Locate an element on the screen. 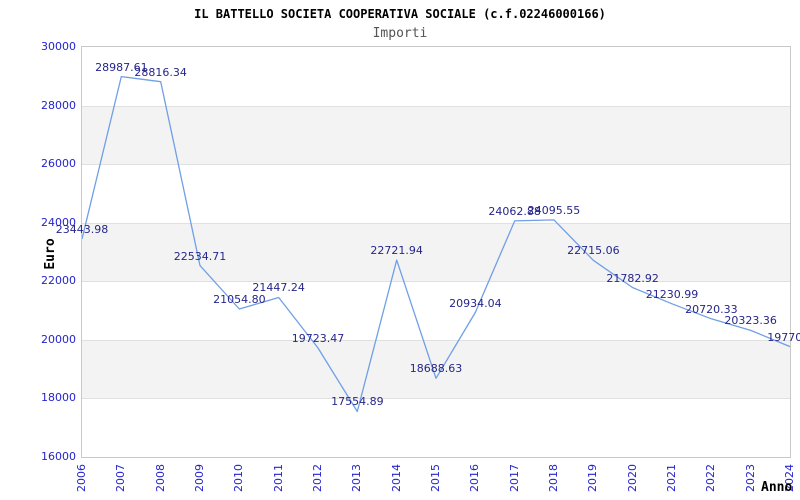 The image size is (800, 500). x-tick-label: 2006 is located at coordinates (81, 478).